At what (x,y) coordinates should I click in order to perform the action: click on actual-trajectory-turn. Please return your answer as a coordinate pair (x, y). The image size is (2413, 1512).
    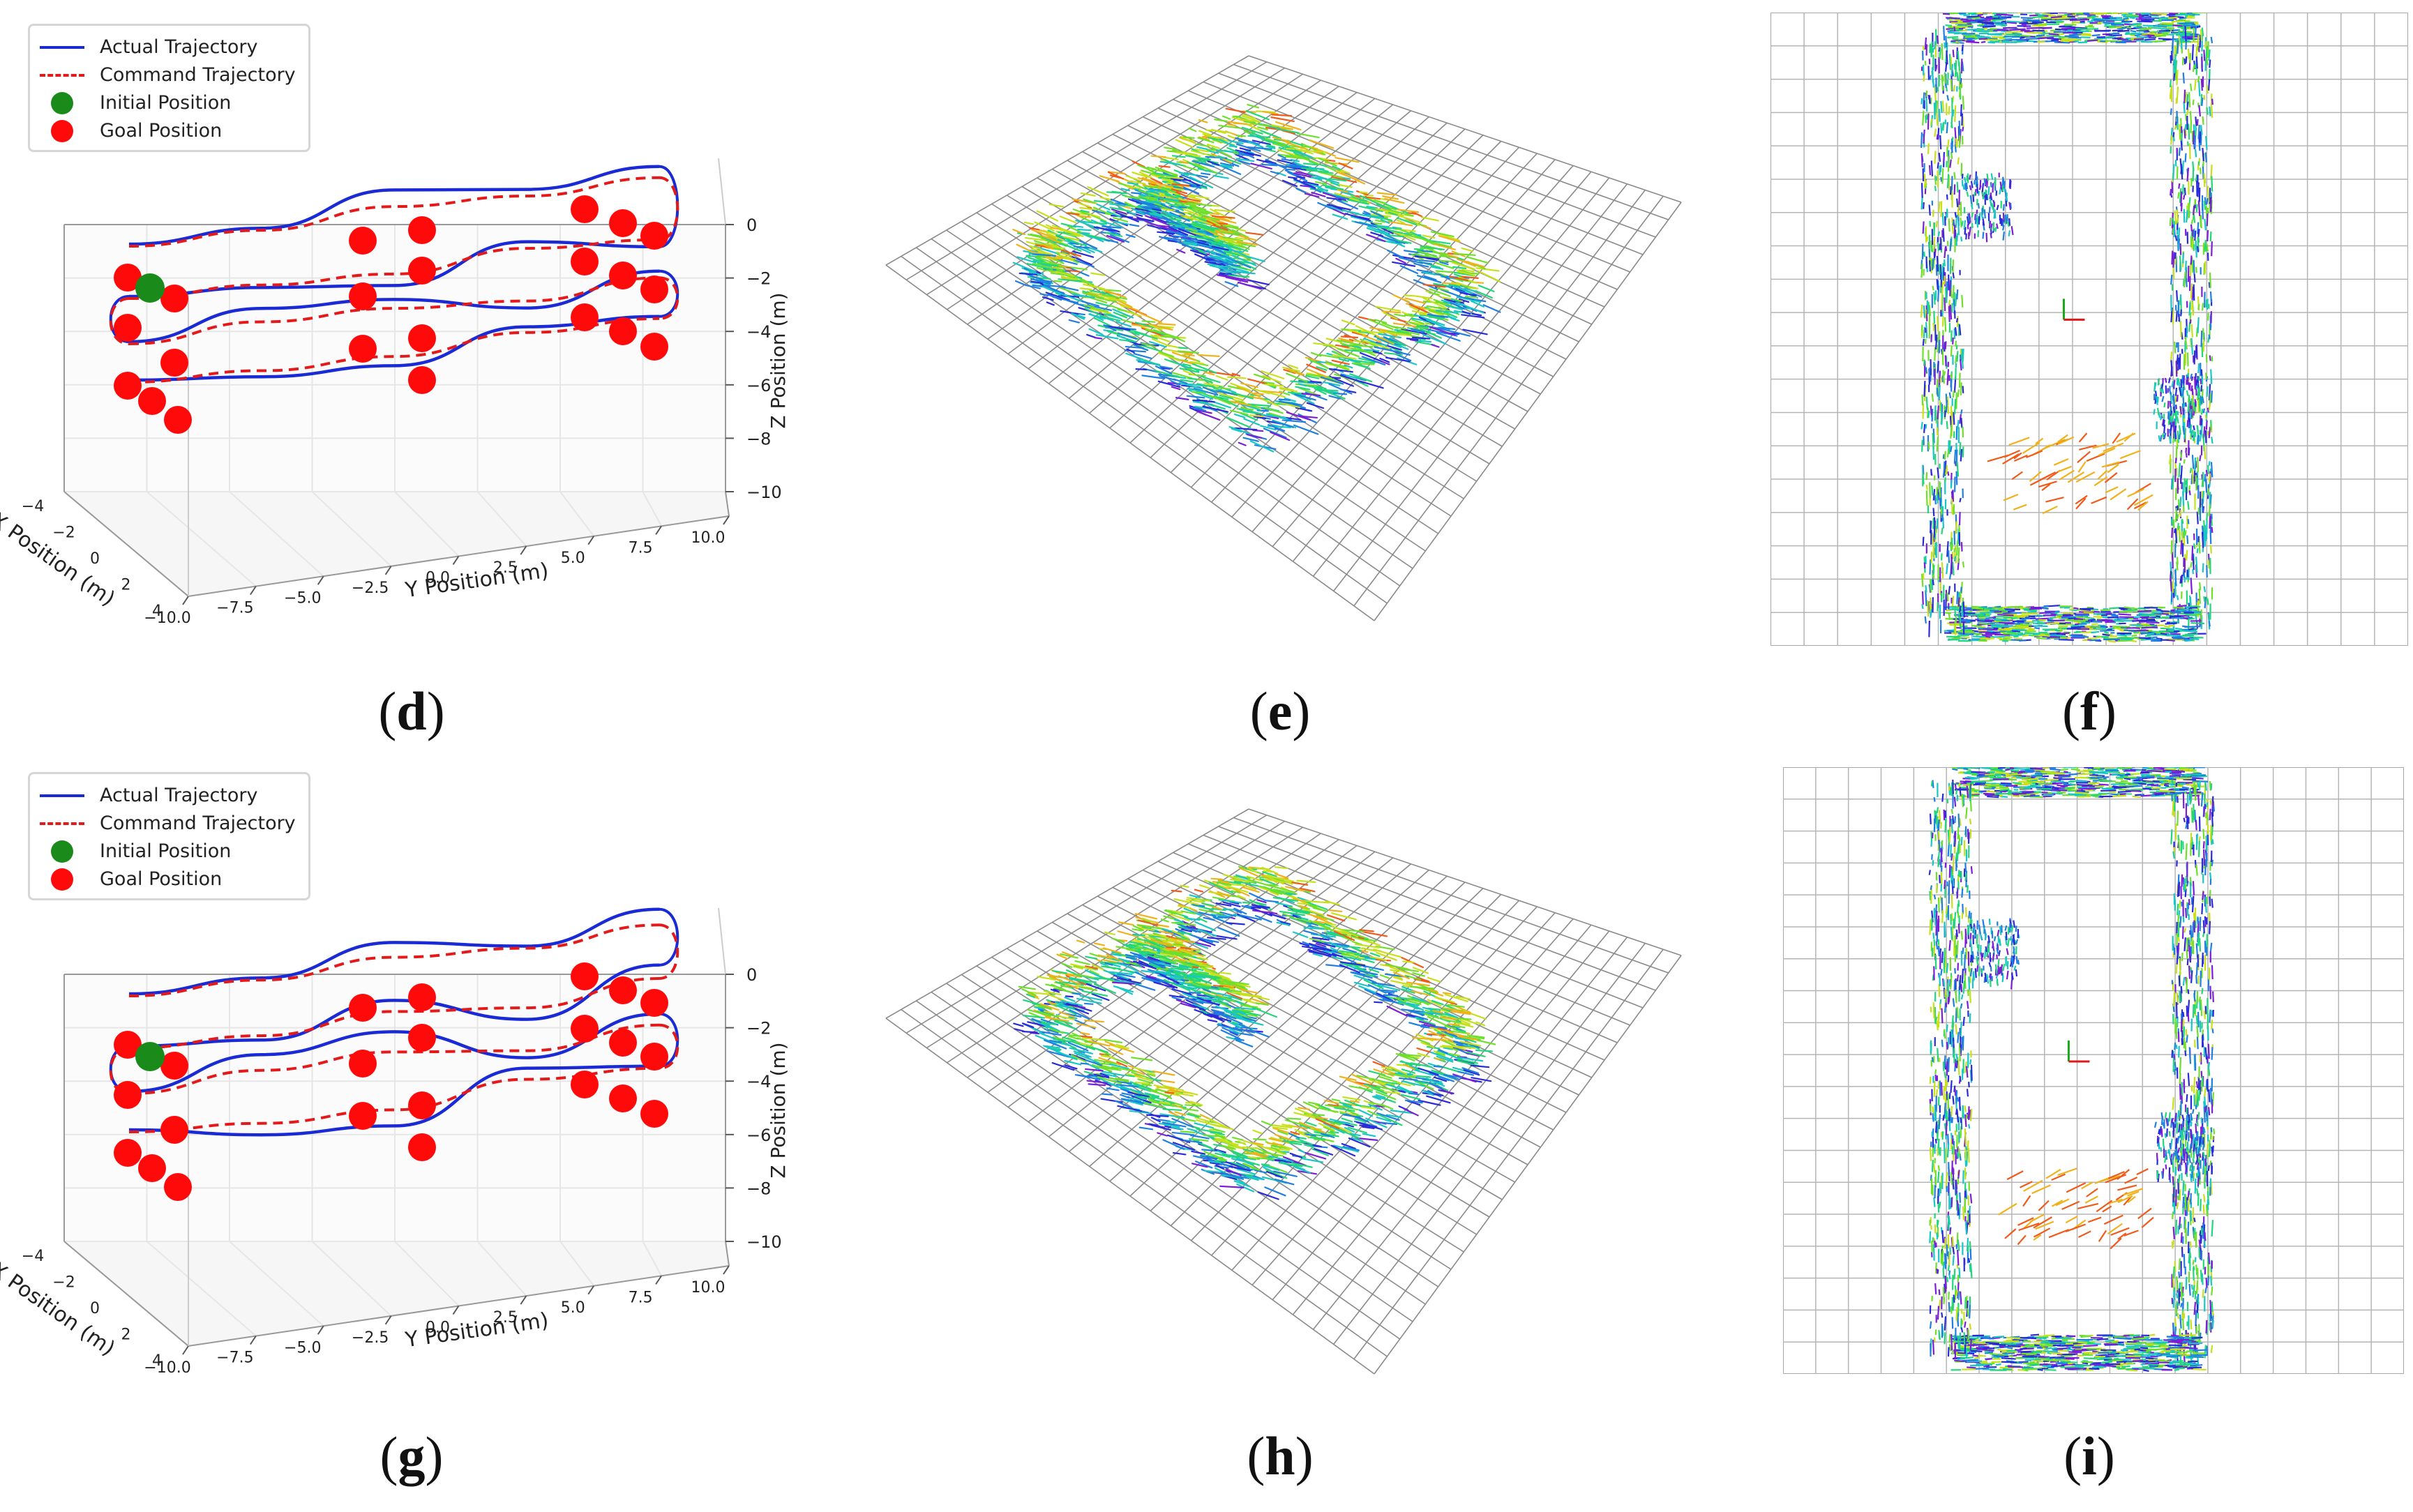
    Looking at the image, I should click on (669, 293).